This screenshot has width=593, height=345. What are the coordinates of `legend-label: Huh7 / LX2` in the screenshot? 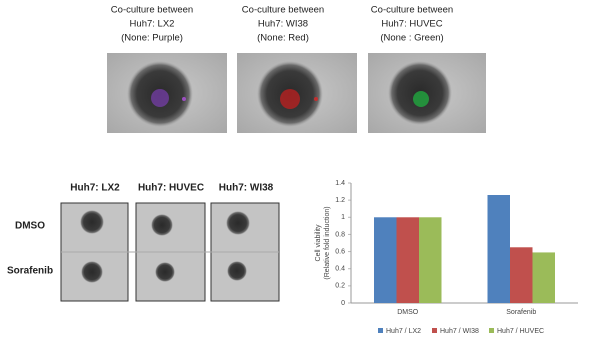 It's located at (403, 331).